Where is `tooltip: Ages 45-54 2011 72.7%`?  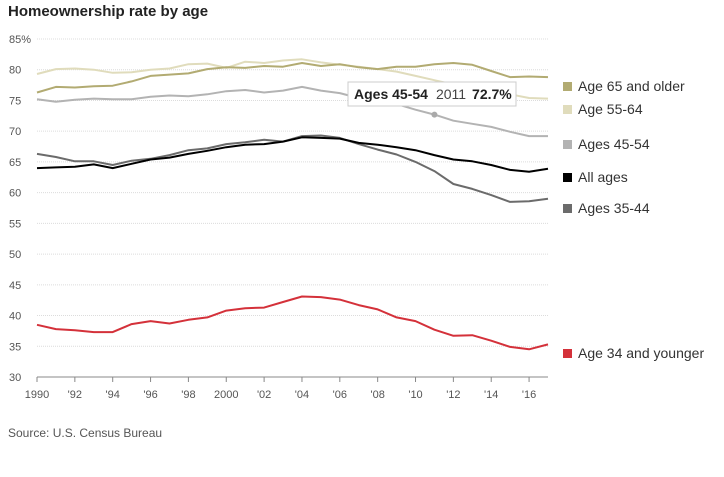
tooltip: Ages 45-54 2011 72.7% is located at coordinates (432, 99).